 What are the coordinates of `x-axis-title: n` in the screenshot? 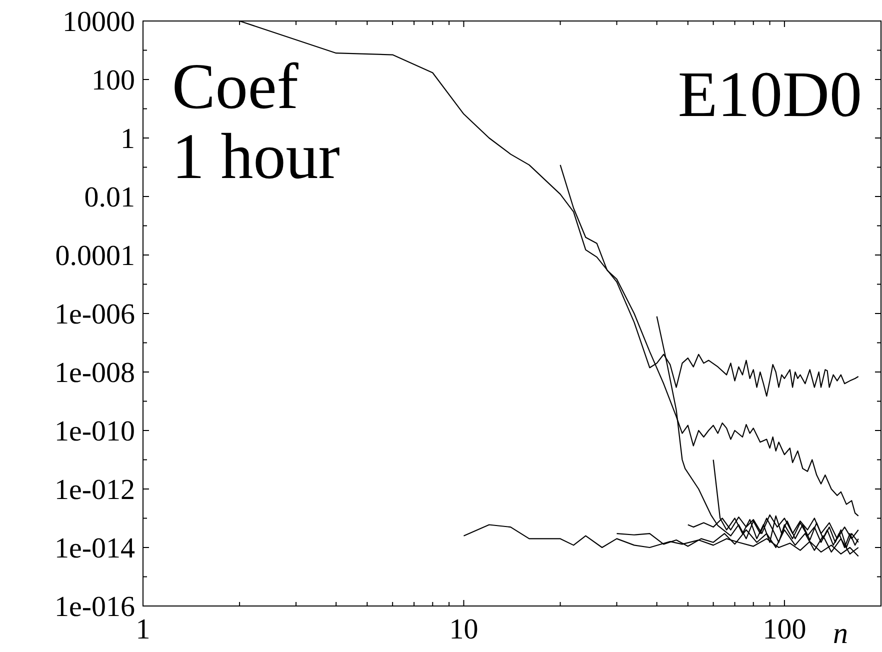 It's located at (840, 633).